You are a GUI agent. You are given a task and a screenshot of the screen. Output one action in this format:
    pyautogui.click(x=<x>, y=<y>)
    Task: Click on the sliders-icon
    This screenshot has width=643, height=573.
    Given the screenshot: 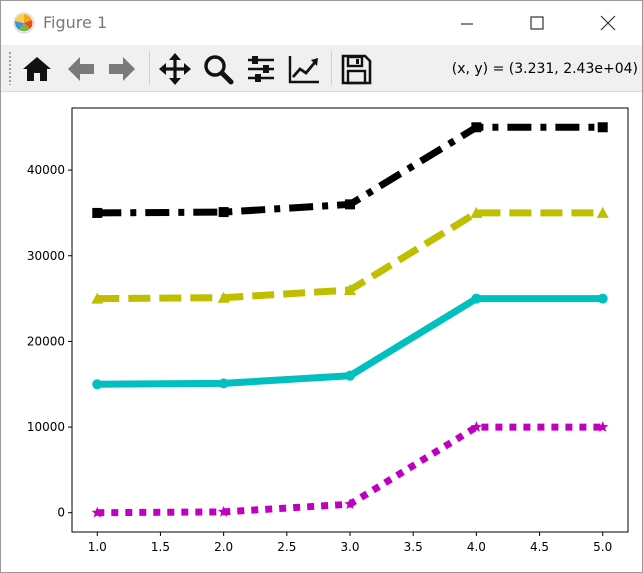 What is the action you would take?
    pyautogui.click(x=261, y=69)
    